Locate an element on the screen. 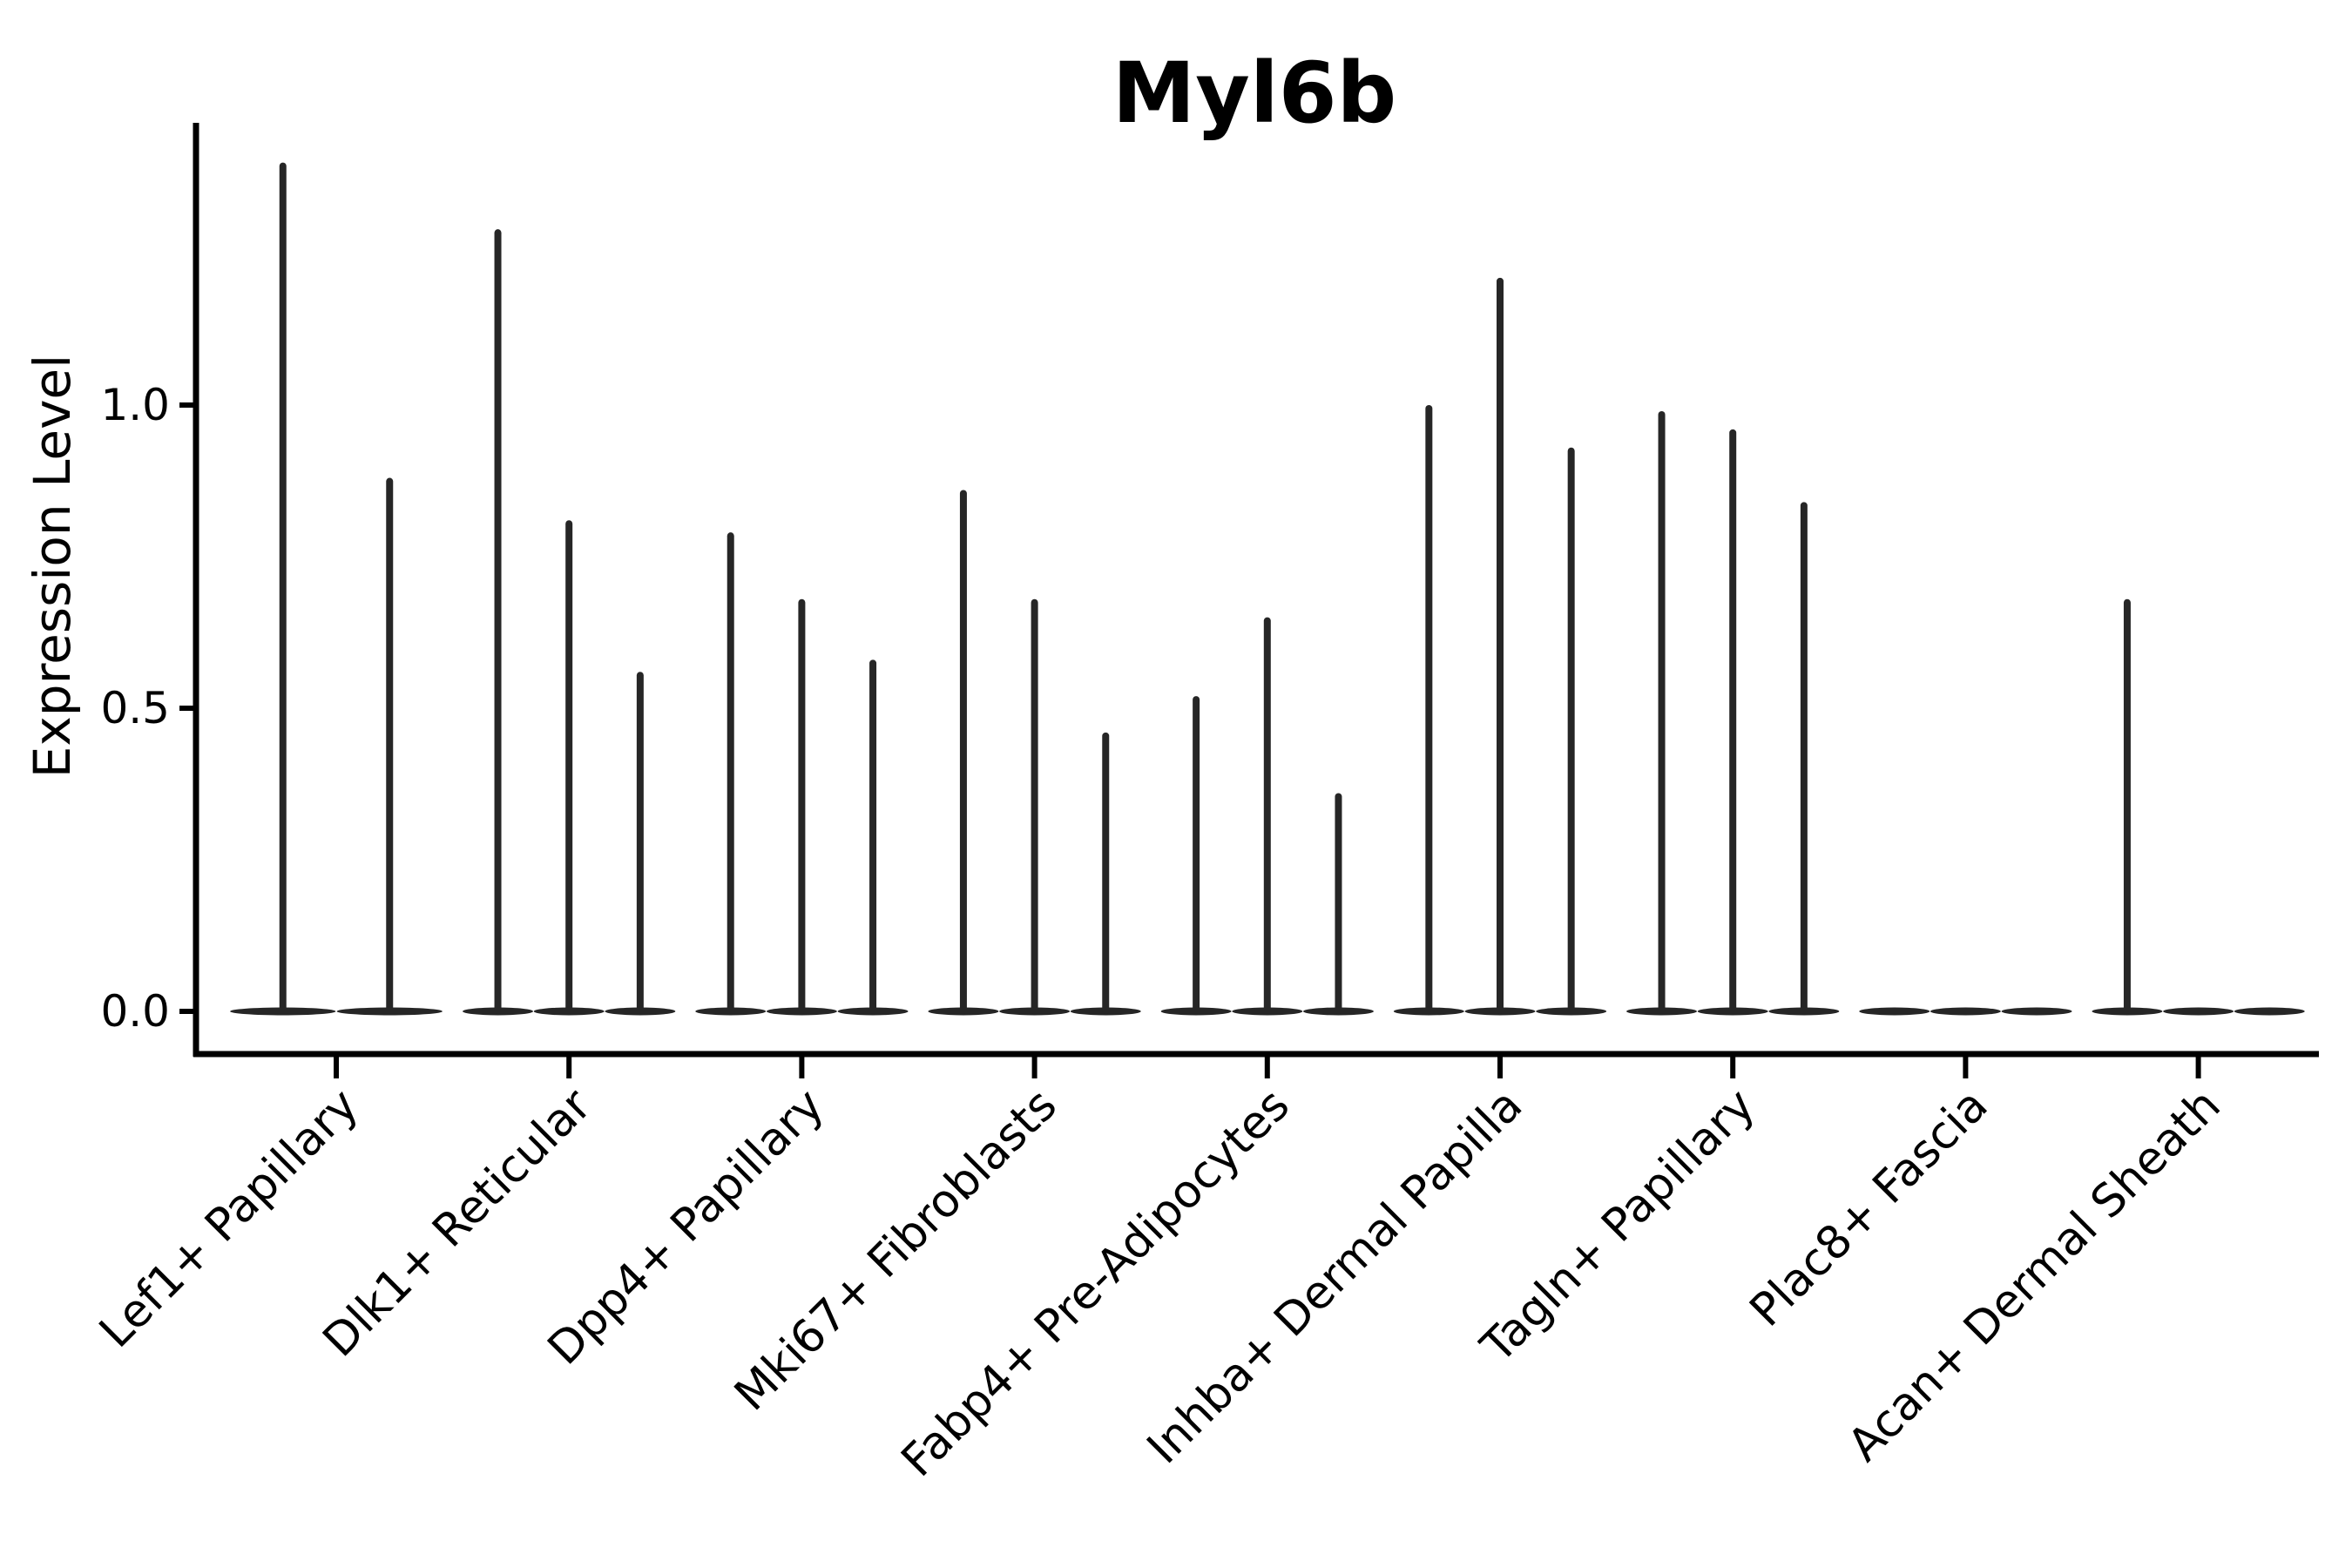 This screenshot has height=1568, width=2352. chart-title: Myl6b is located at coordinates (1254, 93).